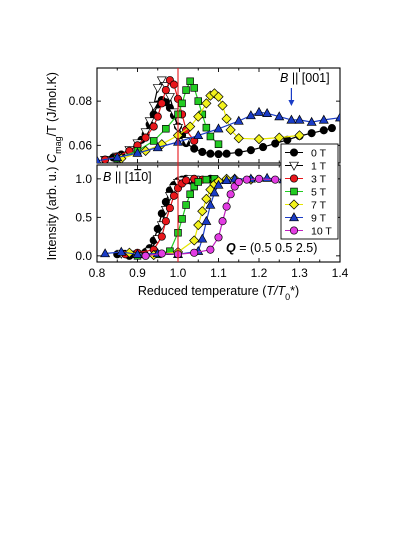 The height and width of the screenshot is (537, 415). I want to click on legend-marker-9t, so click(294, 217).